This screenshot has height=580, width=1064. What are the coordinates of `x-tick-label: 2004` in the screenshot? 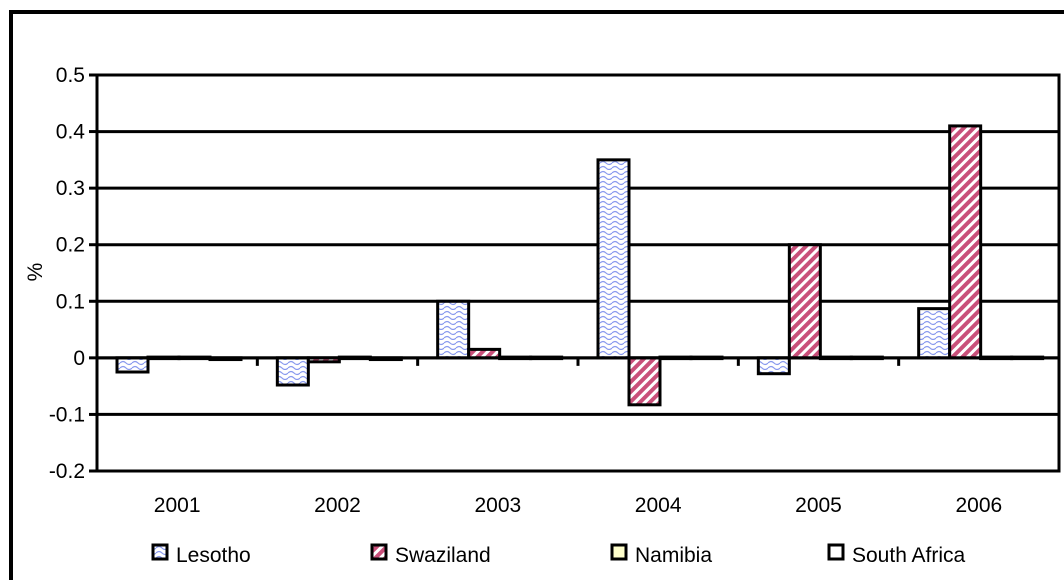 It's located at (658, 505).